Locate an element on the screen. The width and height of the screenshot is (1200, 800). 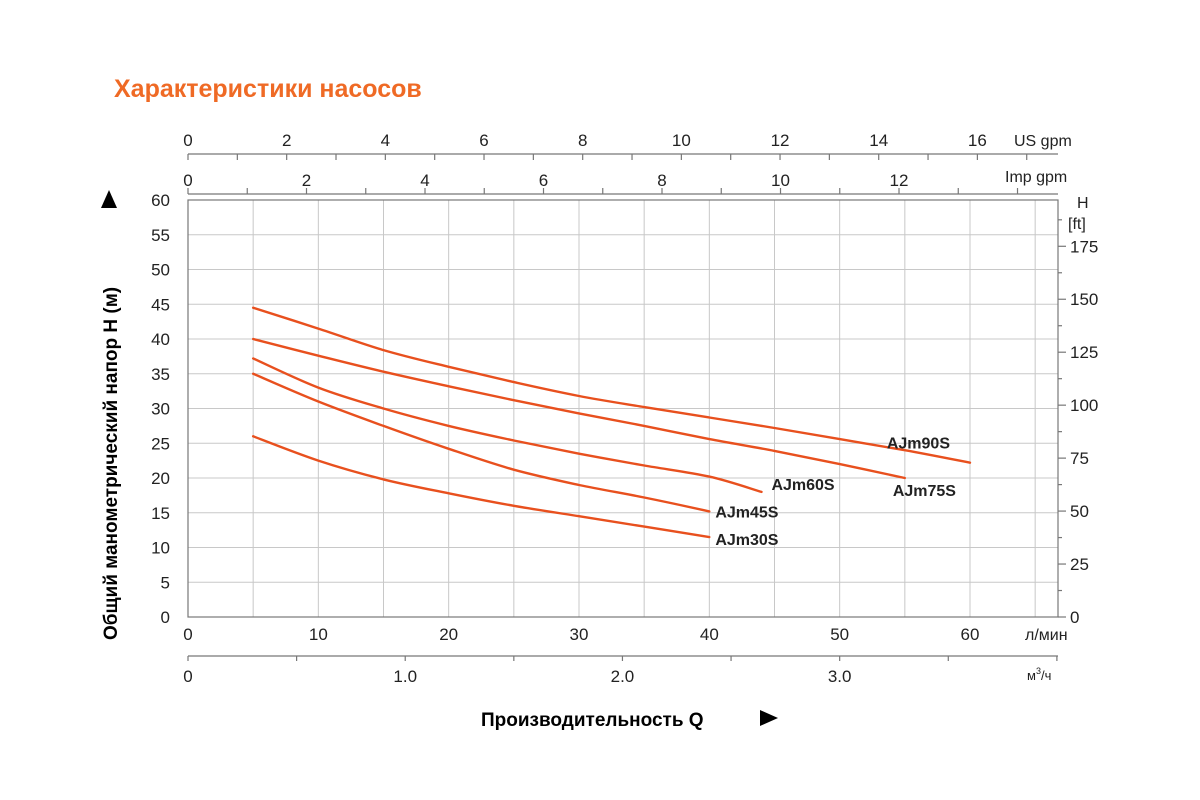
y-tick-label: 35 is located at coordinates (160, 374).